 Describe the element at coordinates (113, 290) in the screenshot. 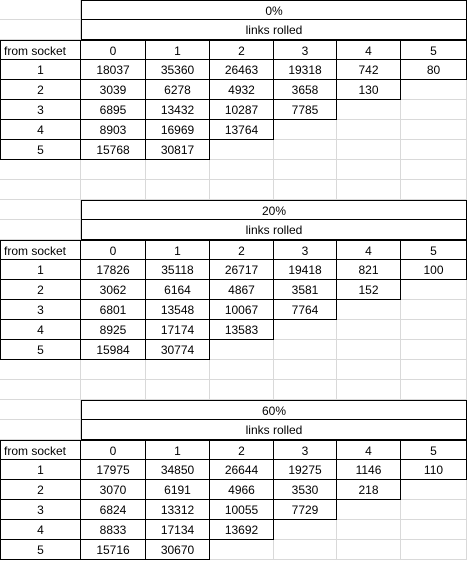

I see `data-cell: 3062` at that location.